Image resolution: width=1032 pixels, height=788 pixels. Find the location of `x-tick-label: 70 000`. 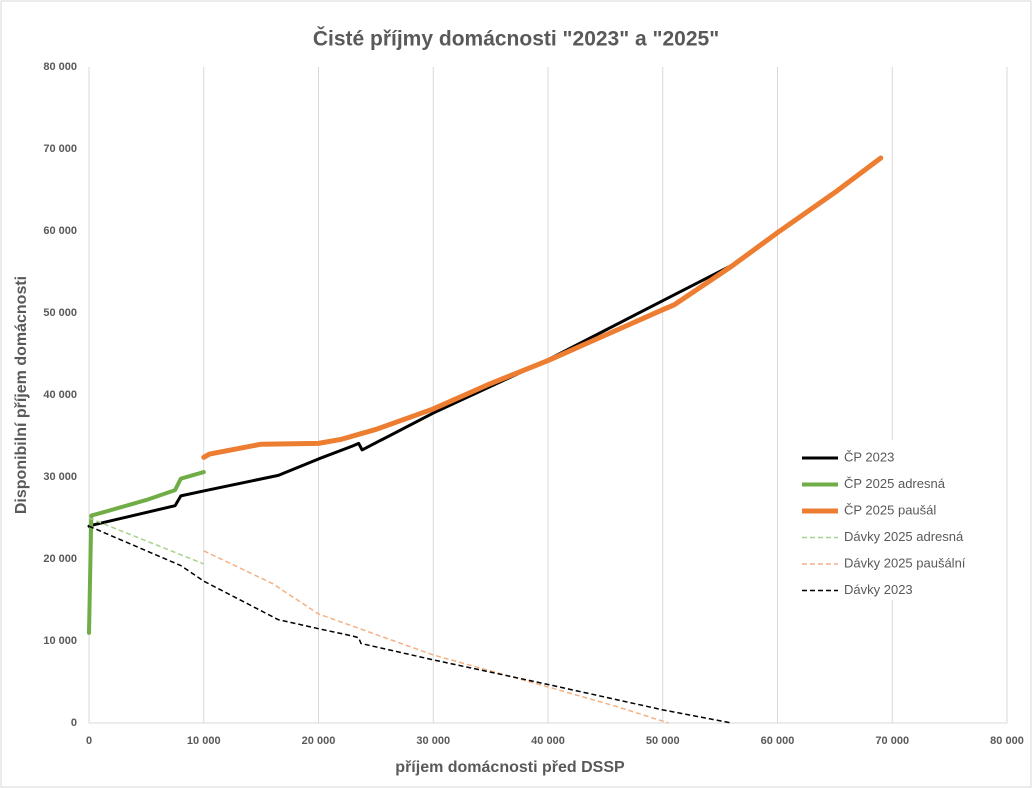

x-tick-label: 70 000 is located at coordinates (892, 741).